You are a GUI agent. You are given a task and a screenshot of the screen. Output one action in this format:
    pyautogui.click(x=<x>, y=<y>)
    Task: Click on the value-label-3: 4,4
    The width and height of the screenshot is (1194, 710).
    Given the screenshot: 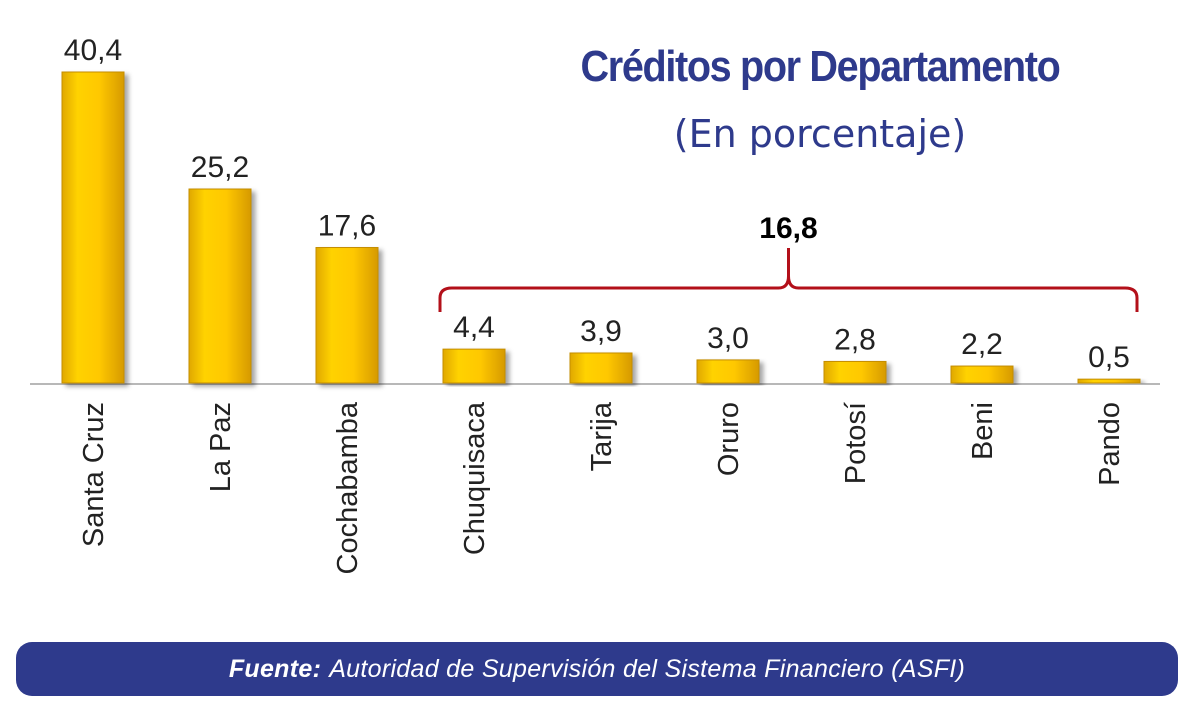 What is the action you would take?
    pyautogui.click(x=474, y=327)
    